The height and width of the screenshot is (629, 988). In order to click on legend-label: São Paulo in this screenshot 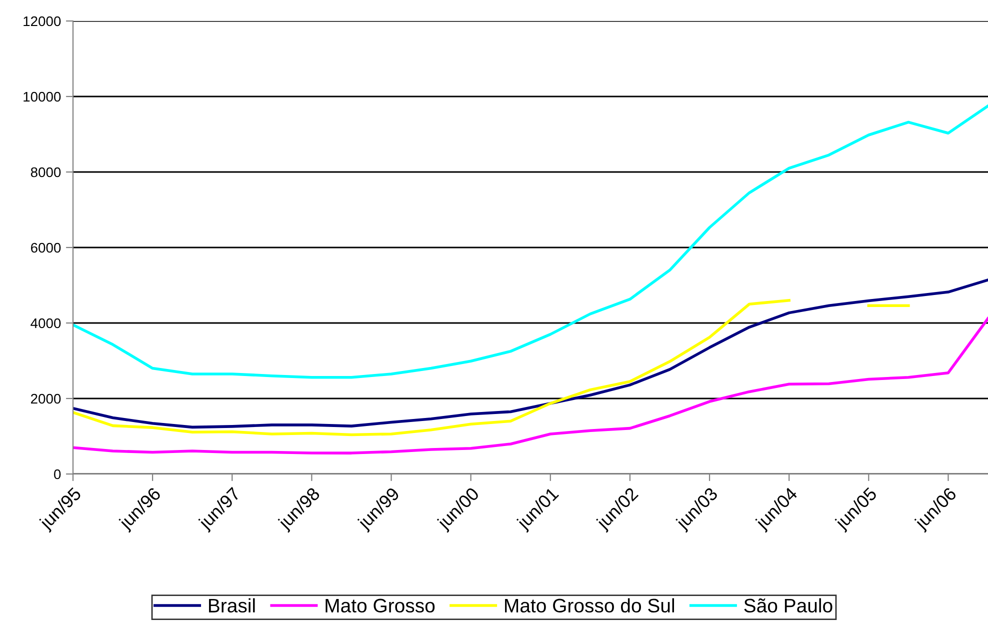, I will do `click(788, 605)`.